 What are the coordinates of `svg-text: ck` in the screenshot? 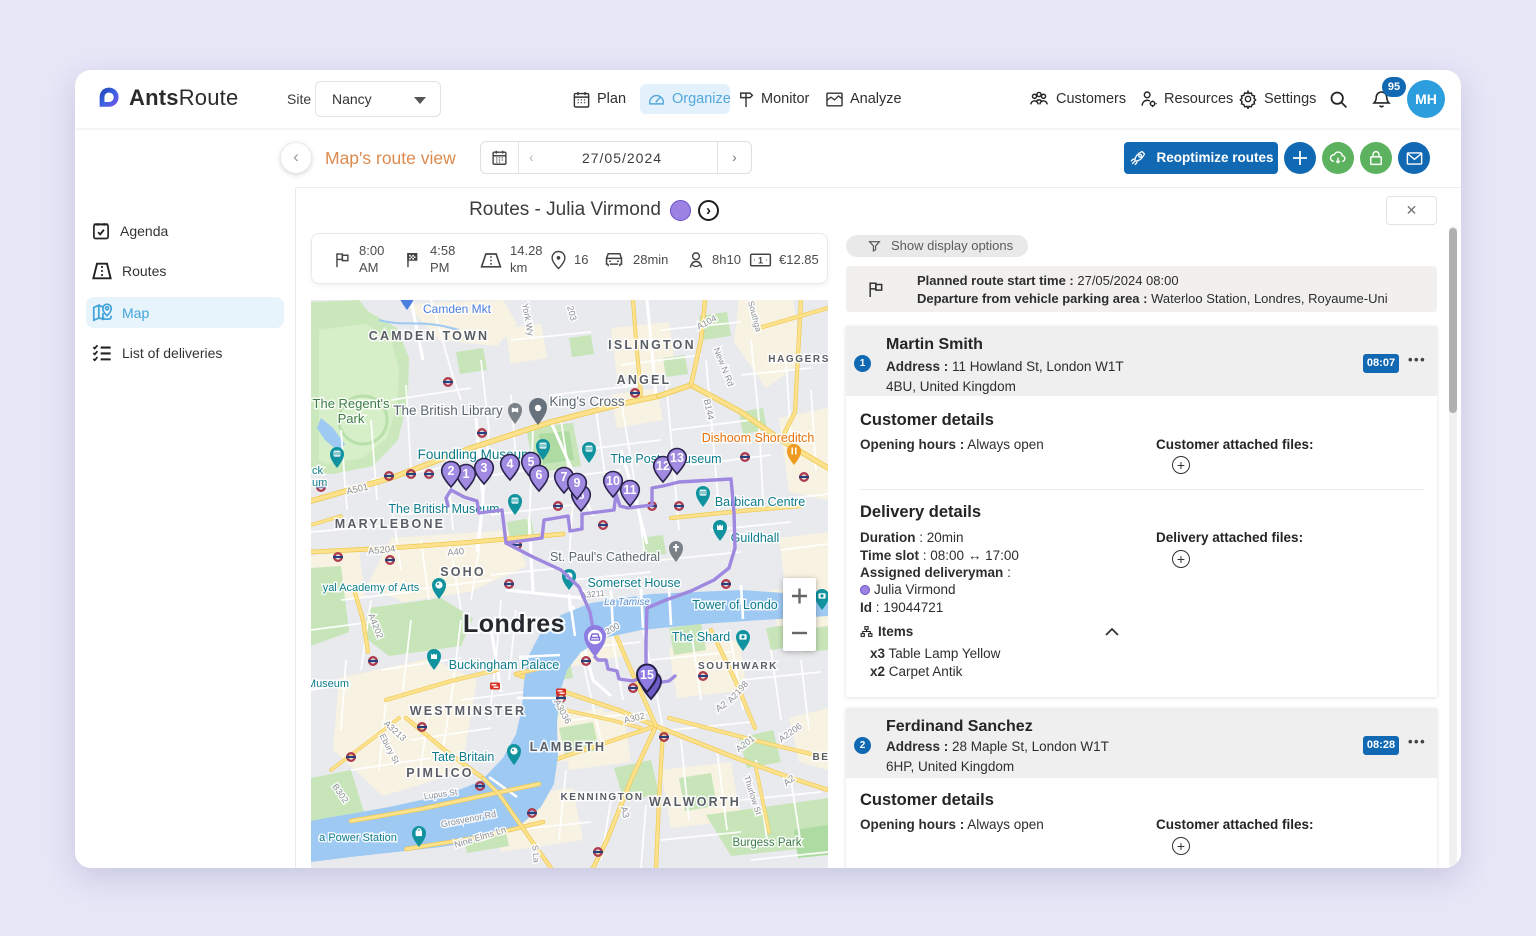 It's located at (318, 471).